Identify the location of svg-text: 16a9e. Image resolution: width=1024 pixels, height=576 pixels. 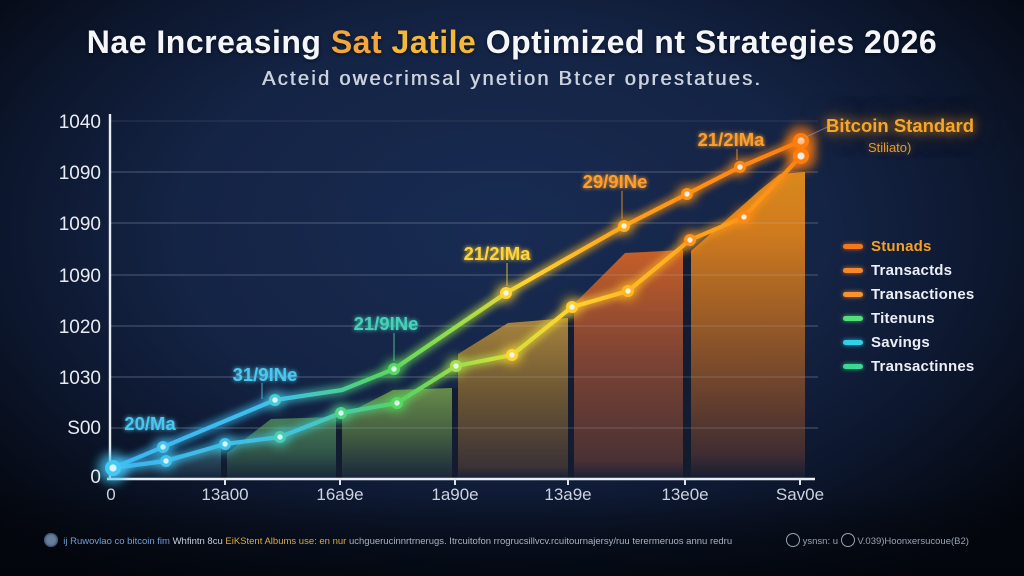
(339, 494).